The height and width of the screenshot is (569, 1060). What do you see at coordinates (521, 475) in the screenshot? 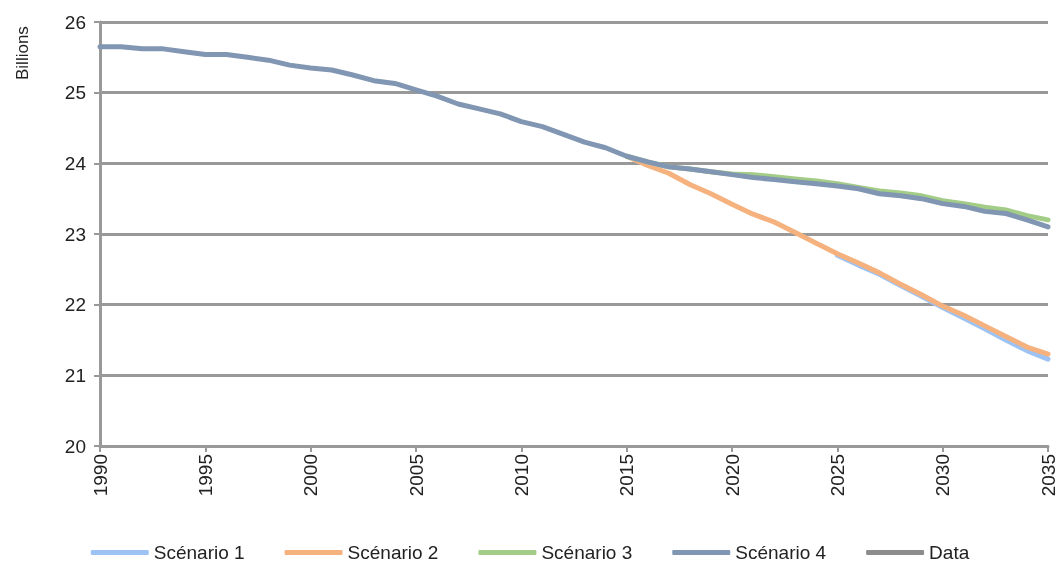
I see `x-tick-label: 2010` at bounding box center [521, 475].